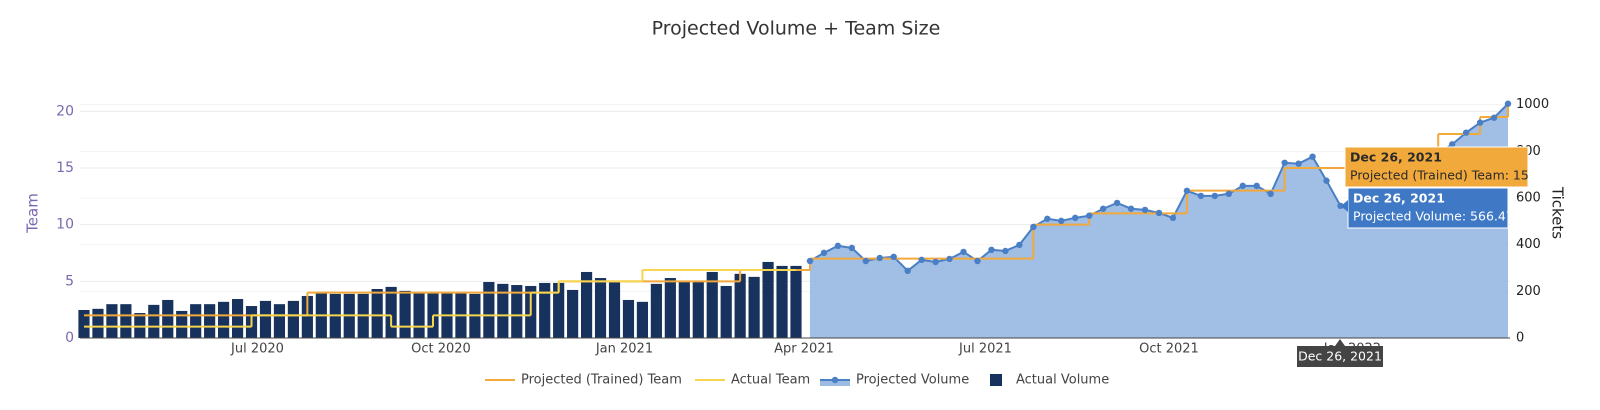 This screenshot has width=1600, height=410. Describe the element at coordinates (804, 349) in the screenshot. I see `x-tick-label: Apr 2021` at that location.